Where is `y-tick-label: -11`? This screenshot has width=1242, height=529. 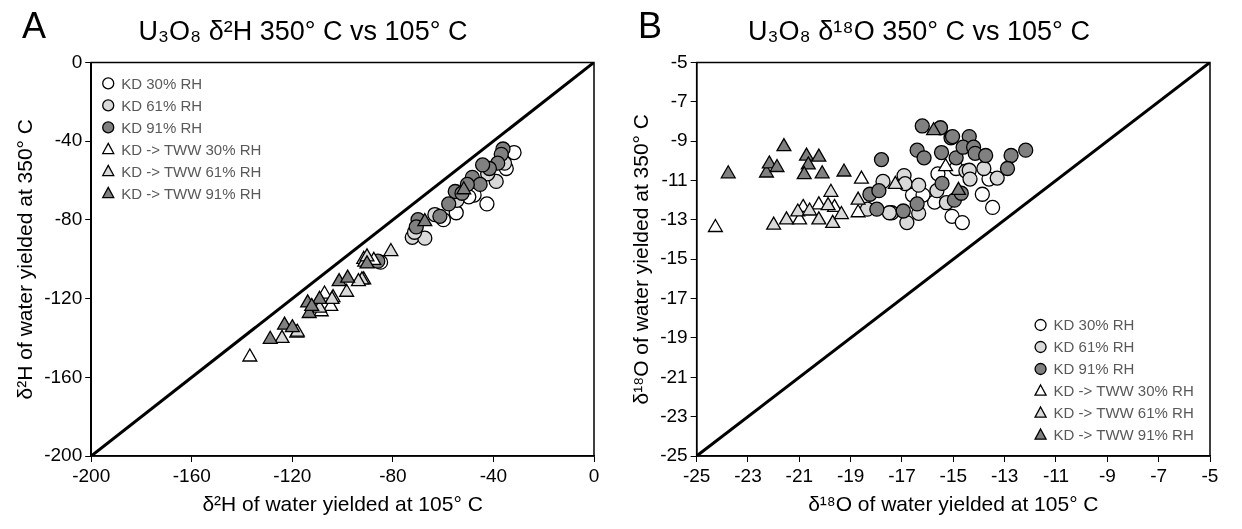
y-tick-label: -11 is located at coordinates (674, 179).